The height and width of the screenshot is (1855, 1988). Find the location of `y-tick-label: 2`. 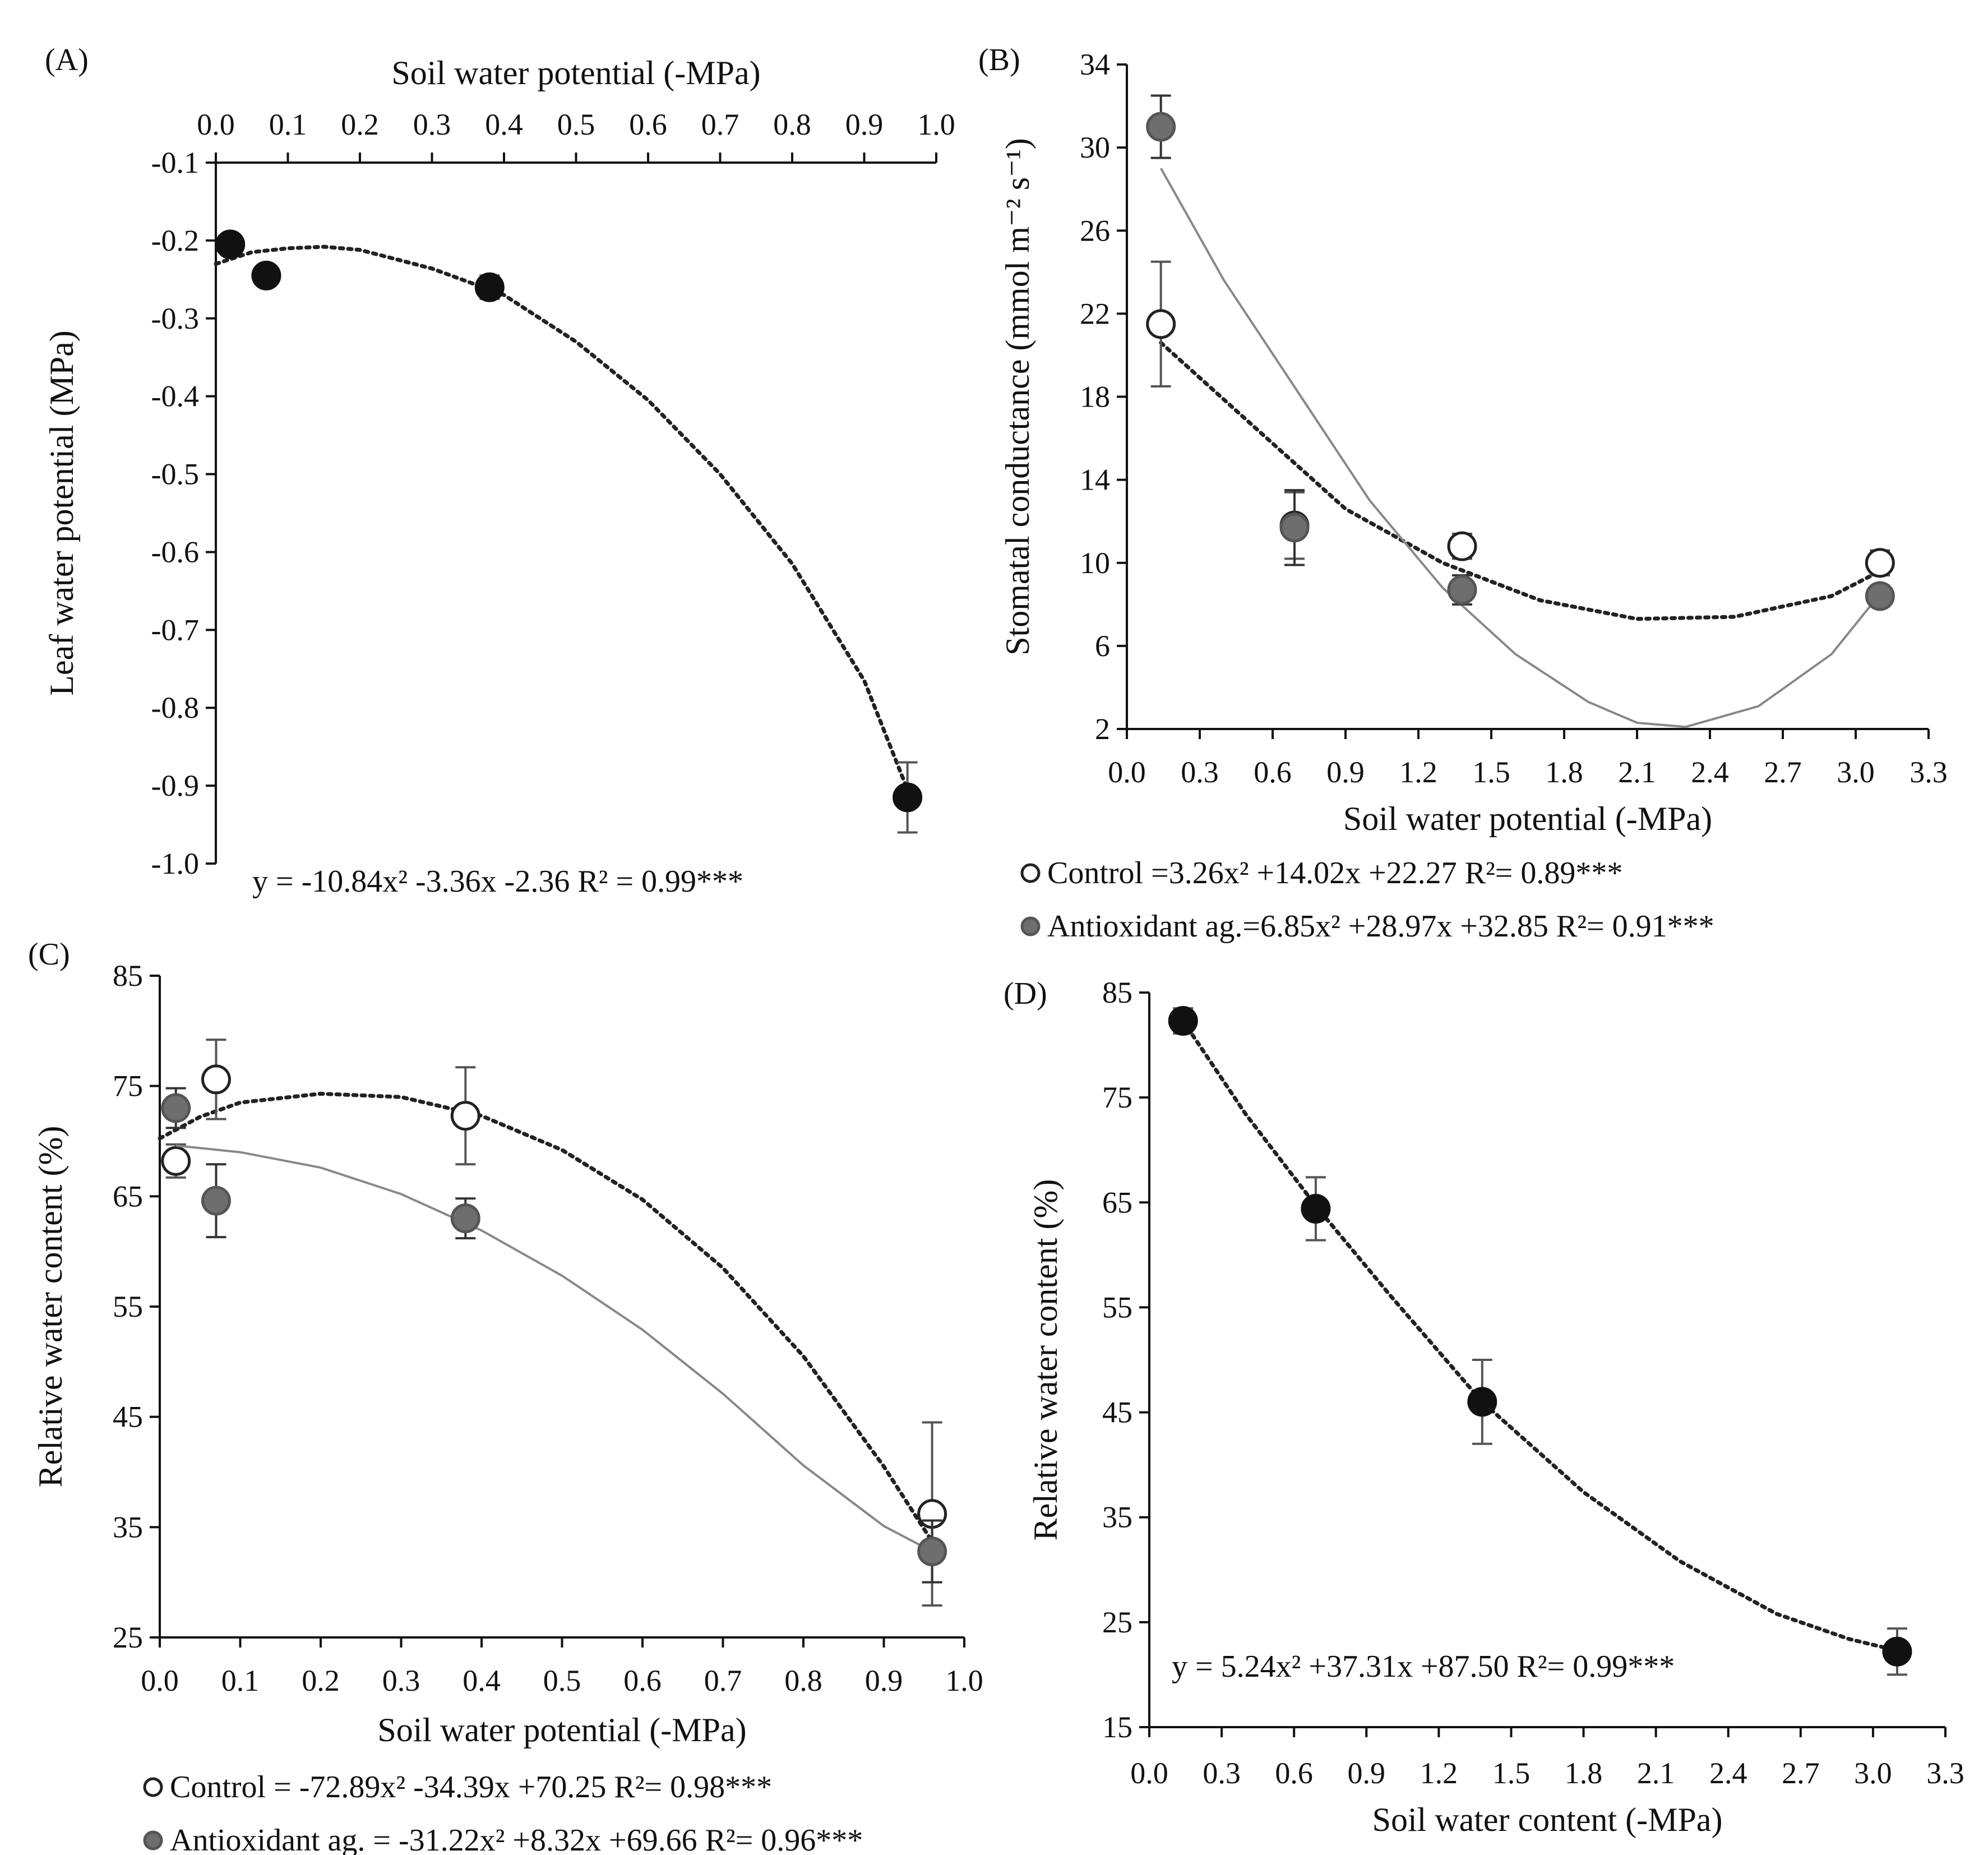

y-tick-label: 2 is located at coordinates (1102, 729).